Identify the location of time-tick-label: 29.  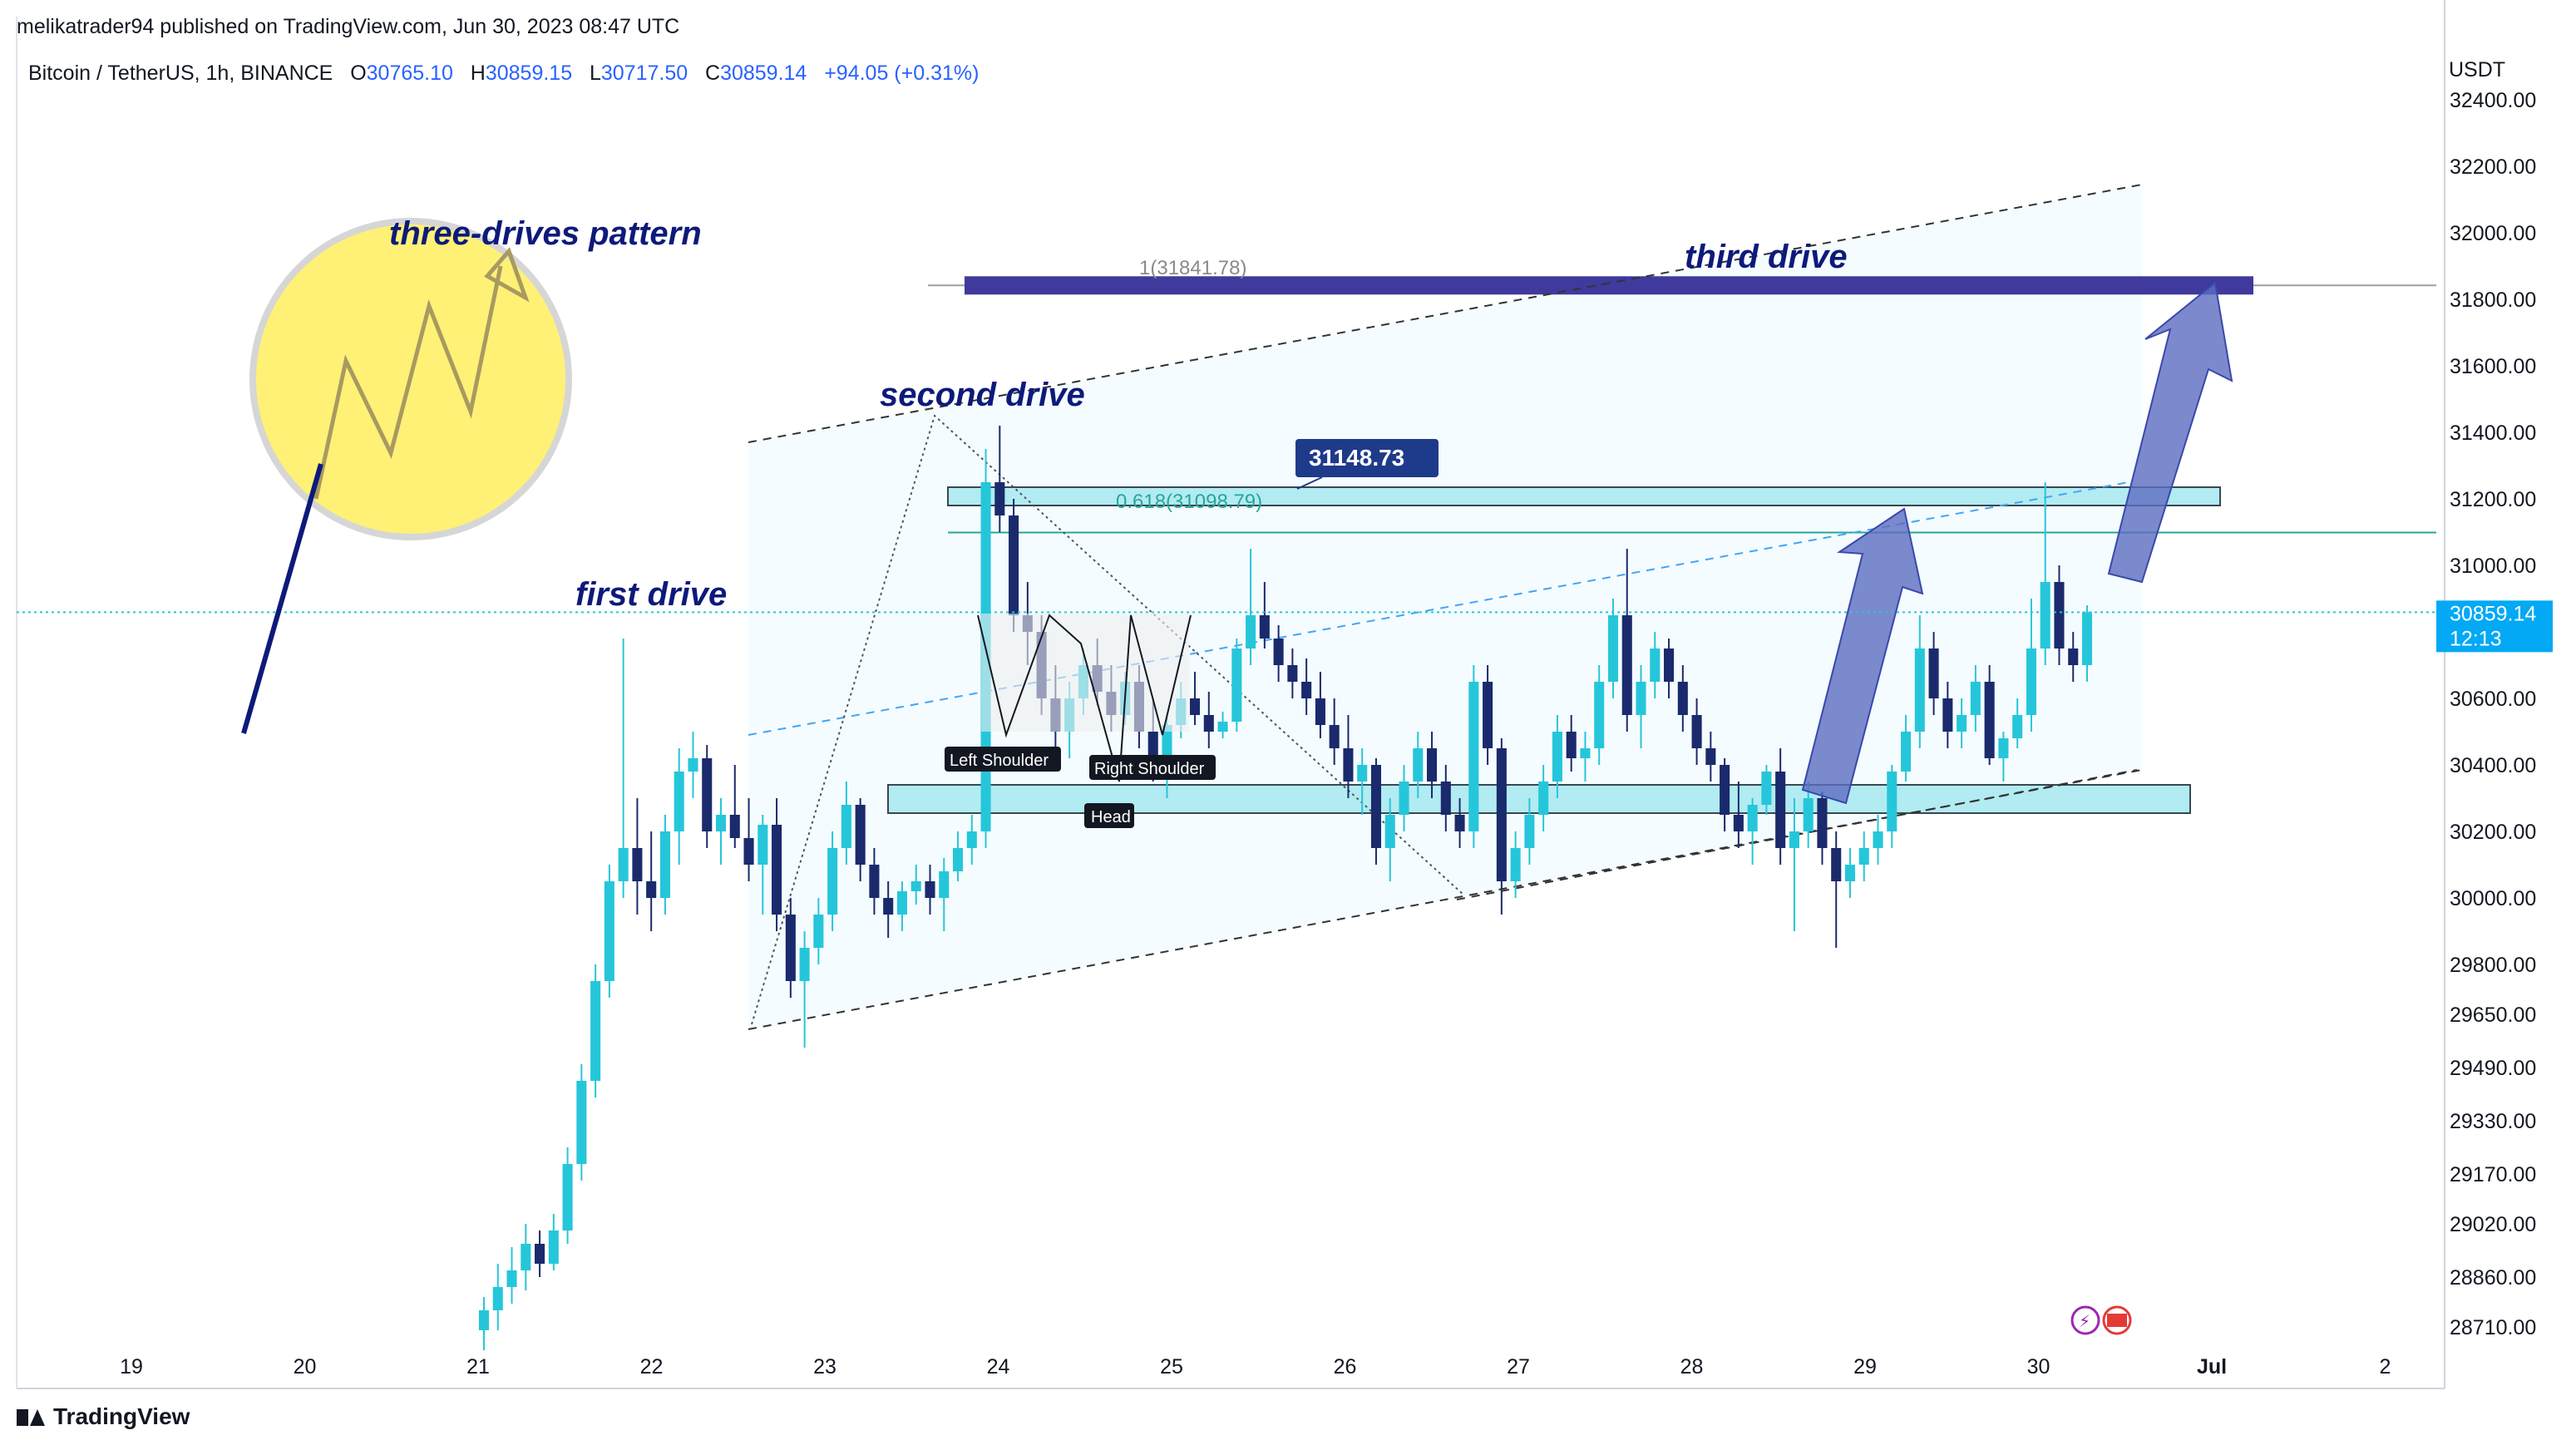
(1865, 1366).